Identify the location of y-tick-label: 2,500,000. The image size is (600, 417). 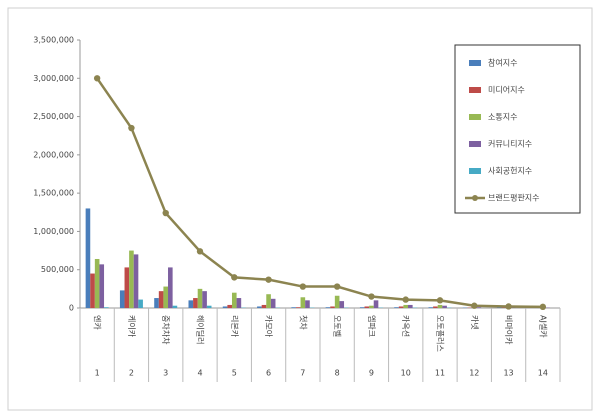
(53, 116).